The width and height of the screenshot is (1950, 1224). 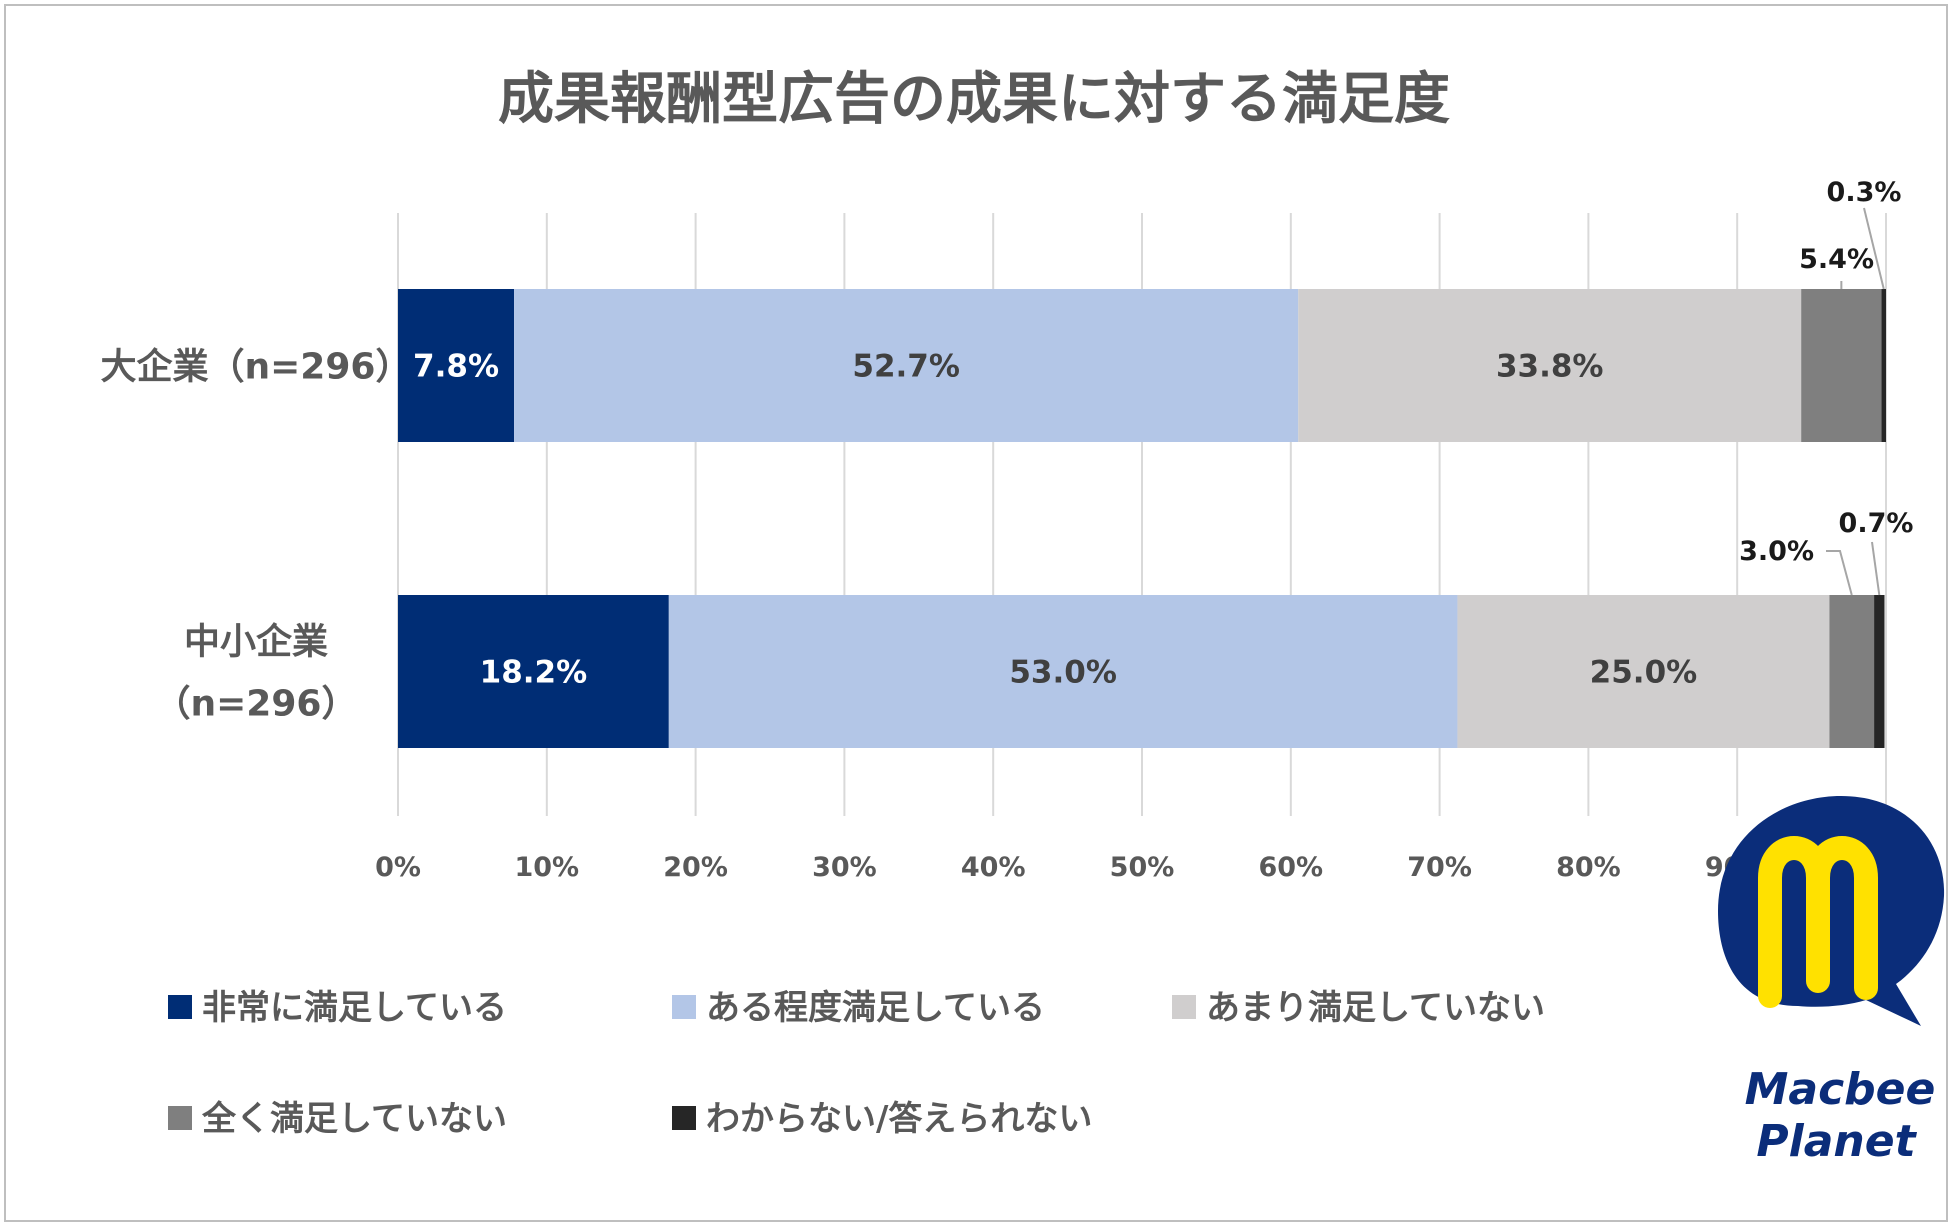 What do you see at coordinates (1840, 1089) in the screenshot?
I see `logo-text-line1: Macbee` at bounding box center [1840, 1089].